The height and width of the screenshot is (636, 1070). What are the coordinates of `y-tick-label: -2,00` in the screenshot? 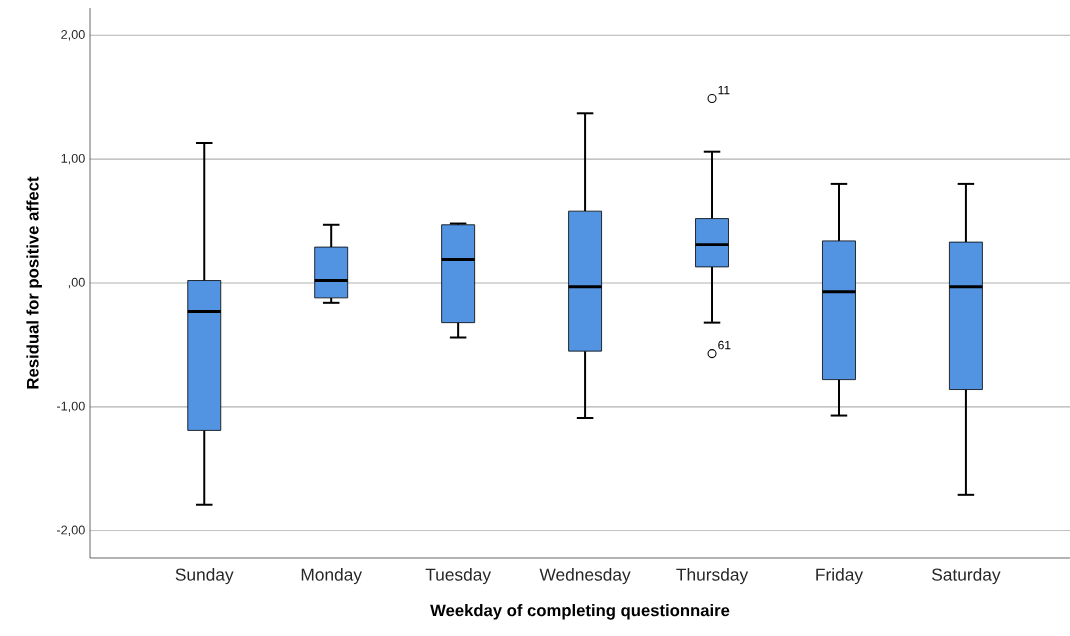 It's located at (70, 530).